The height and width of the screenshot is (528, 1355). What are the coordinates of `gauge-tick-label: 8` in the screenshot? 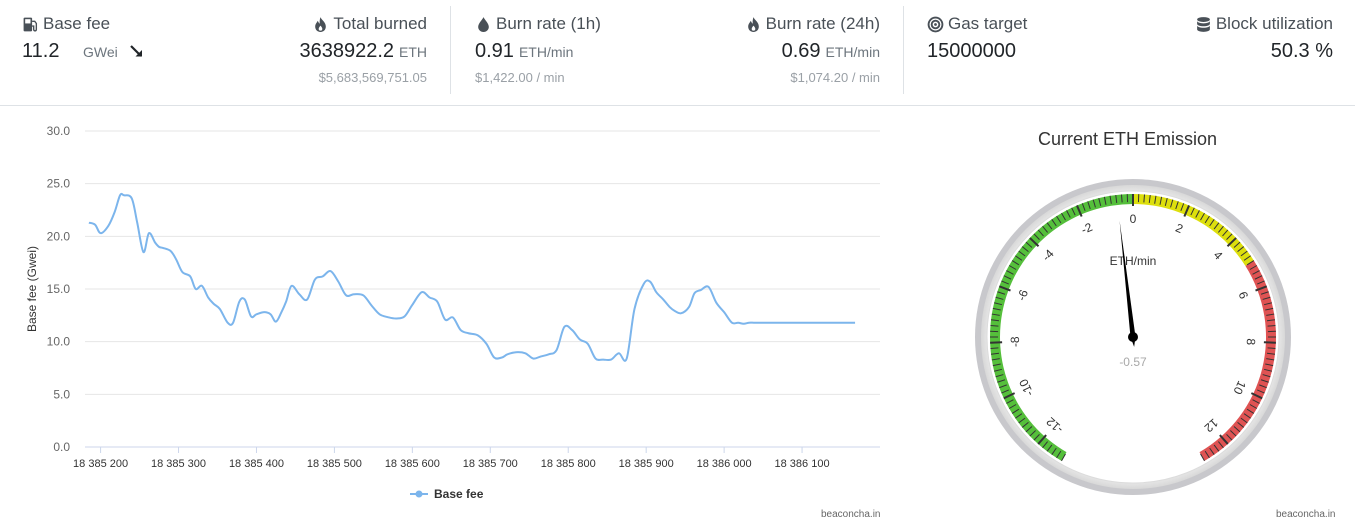 It's located at (1251, 342).